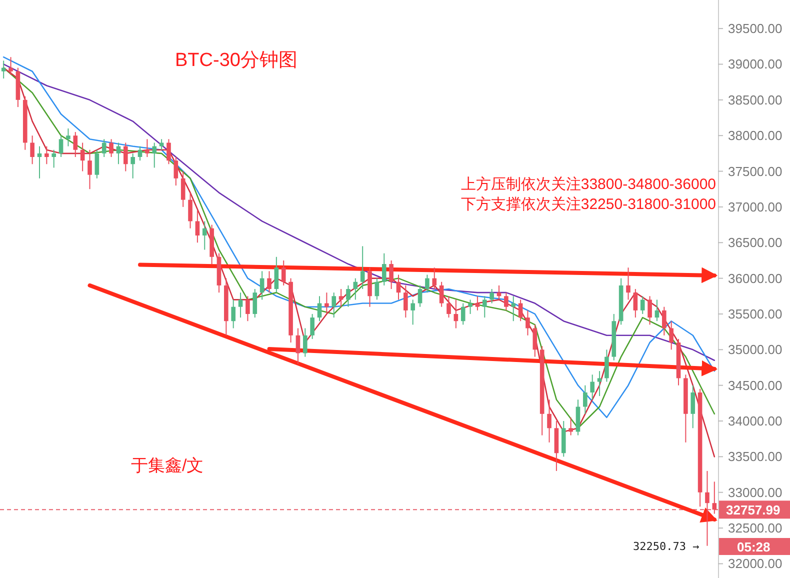 This screenshot has width=790, height=578. What do you see at coordinates (755, 28) in the screenshot?
I see `y-tick-label: 39500.00` at bounding box center [755, 28].